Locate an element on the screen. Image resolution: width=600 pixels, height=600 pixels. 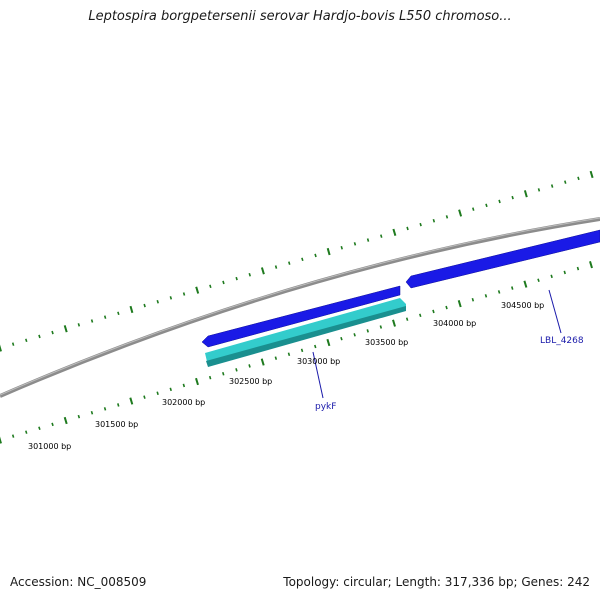
tick-label-301500: 301500 bp is located at coordinates (116, 424).